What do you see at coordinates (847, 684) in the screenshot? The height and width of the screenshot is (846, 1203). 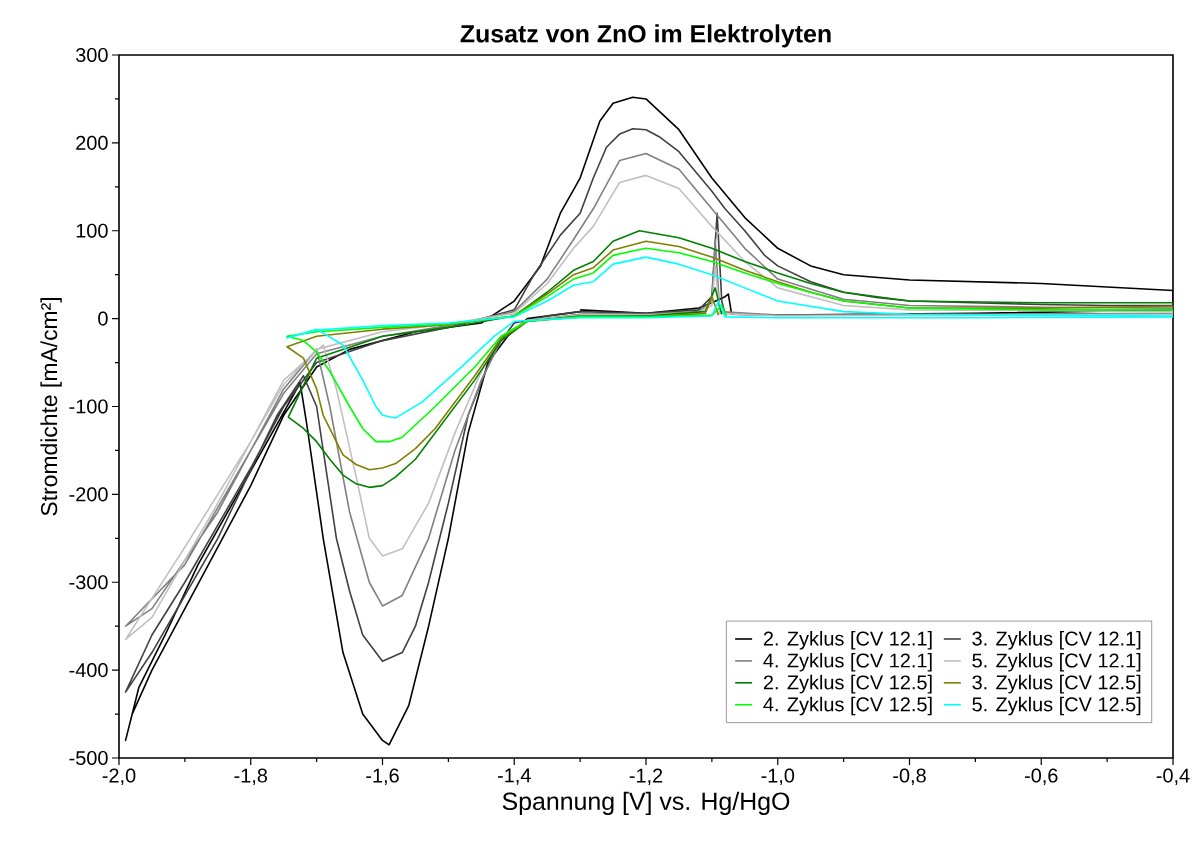 I see `legend-label: 2. Zyklus [CV 12.5]` at bounding box center [847, 684].